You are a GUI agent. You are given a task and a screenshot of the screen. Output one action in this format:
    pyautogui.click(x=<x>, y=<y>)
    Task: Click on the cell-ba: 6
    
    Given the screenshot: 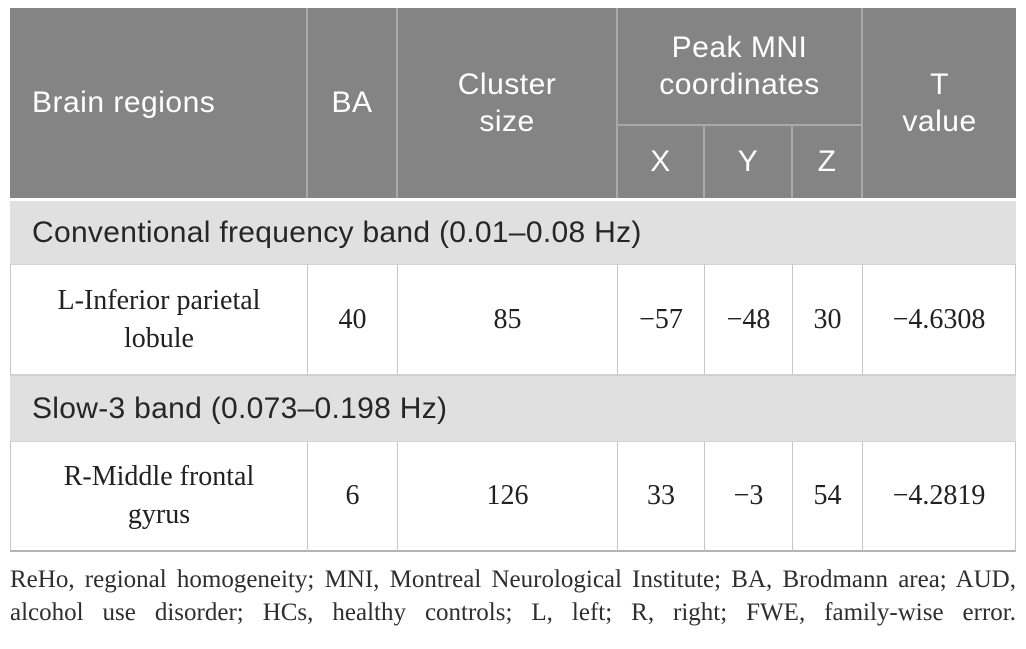 What is the action you would take?
    pyautogui.click(x=353, y=496)
    